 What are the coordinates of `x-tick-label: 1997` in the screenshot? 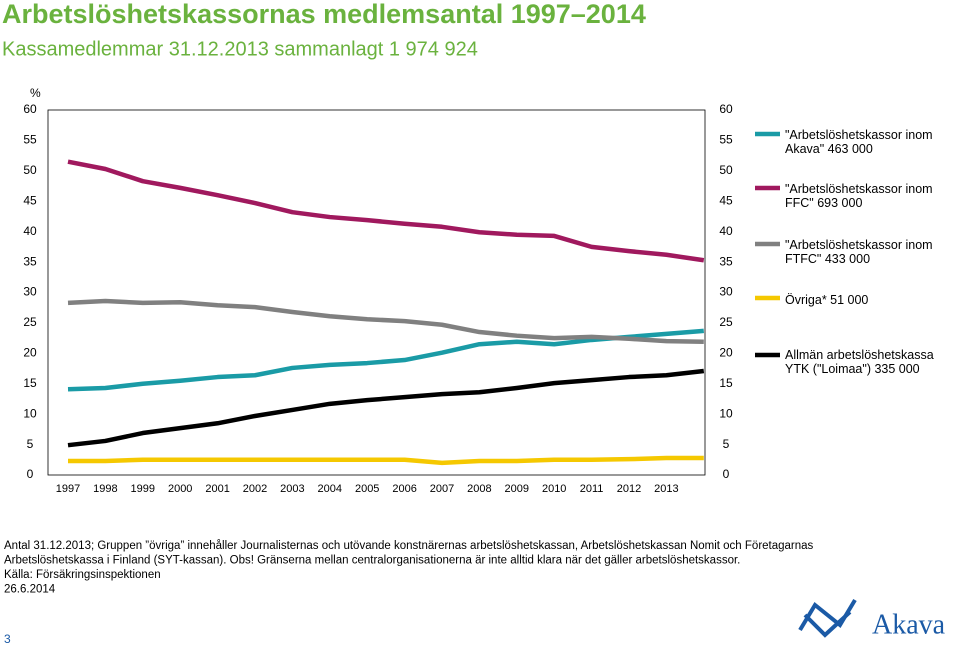 It's located at (68, 489).